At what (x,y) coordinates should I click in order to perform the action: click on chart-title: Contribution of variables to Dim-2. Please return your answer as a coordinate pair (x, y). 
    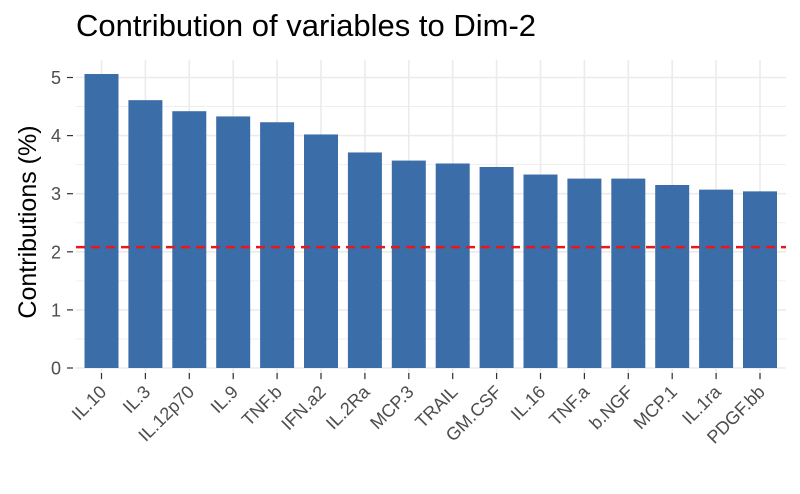
    Looking at the image, I should click on (306, 25).